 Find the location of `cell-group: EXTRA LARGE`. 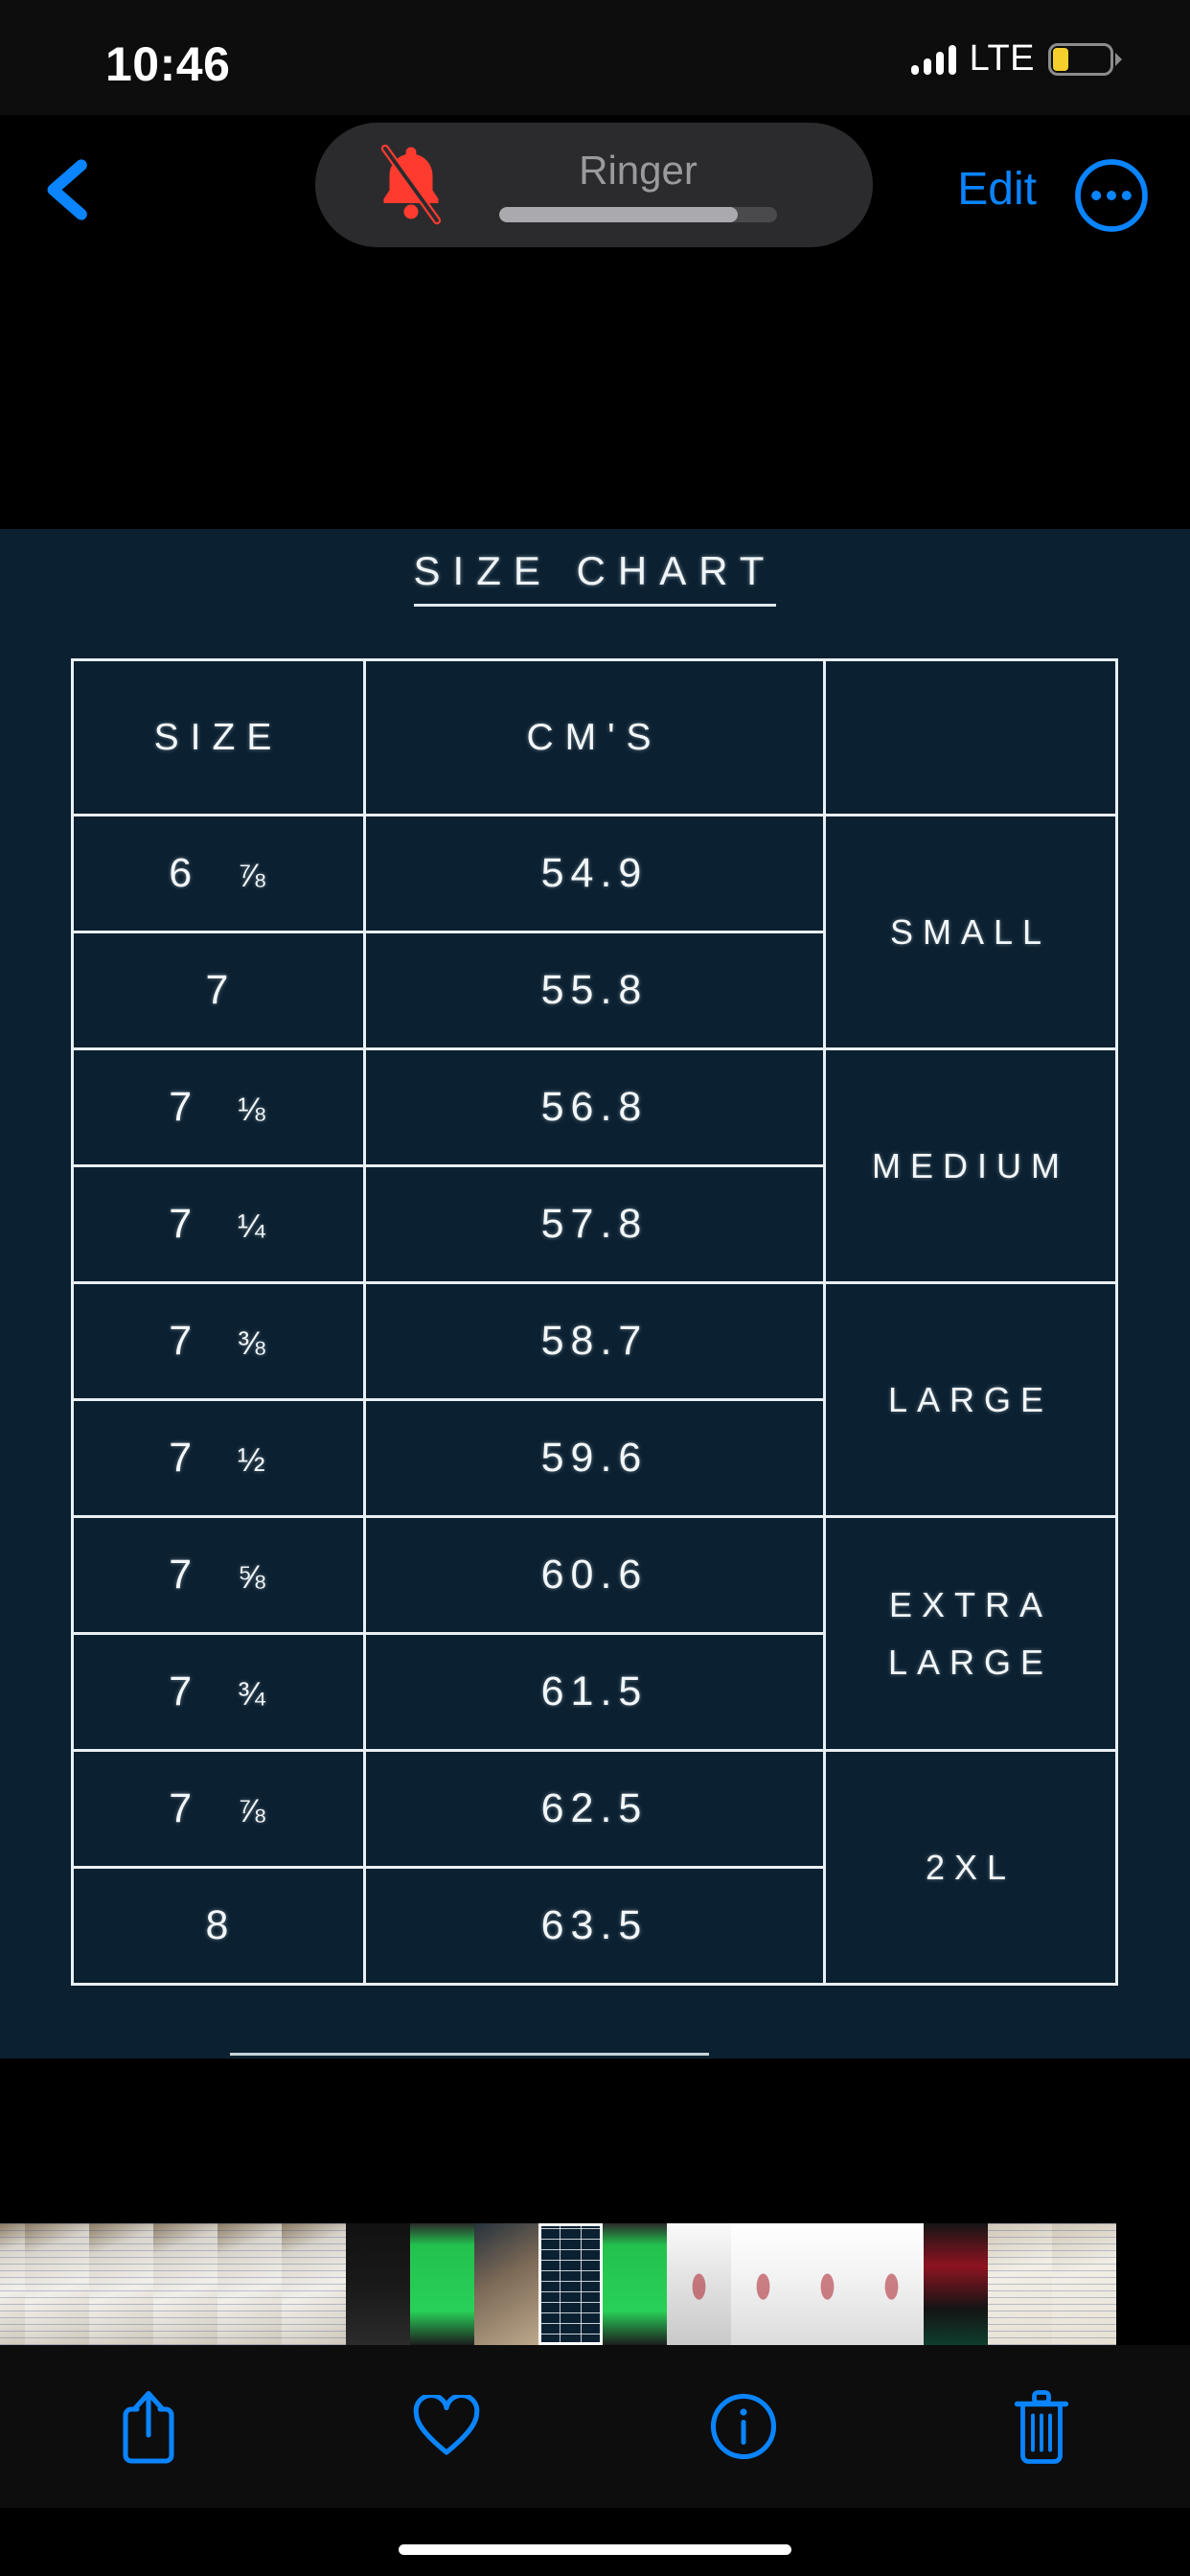

cell-group: EXTRA LARGE is located at coordinates (971, 1633).